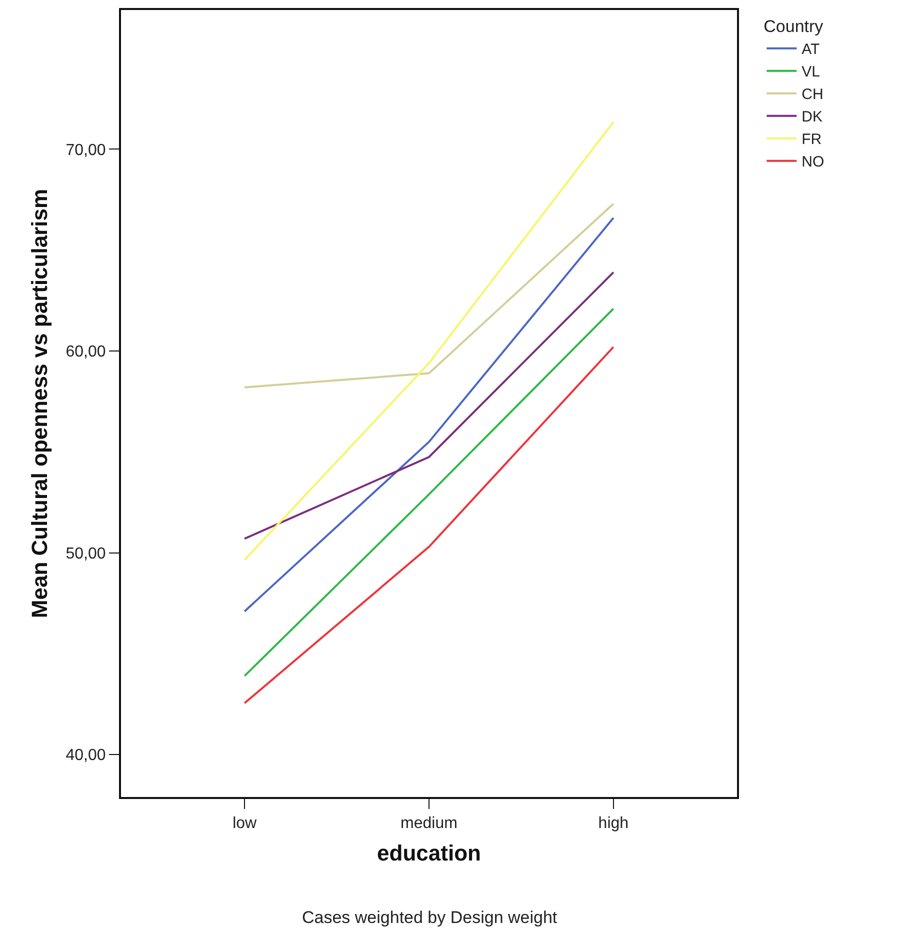 This screenshot has width=901, height=943. What do you see at coordinates (812, 117) in the screenshot?
I see `legend-label: DK` at bounding box center [812, 117].